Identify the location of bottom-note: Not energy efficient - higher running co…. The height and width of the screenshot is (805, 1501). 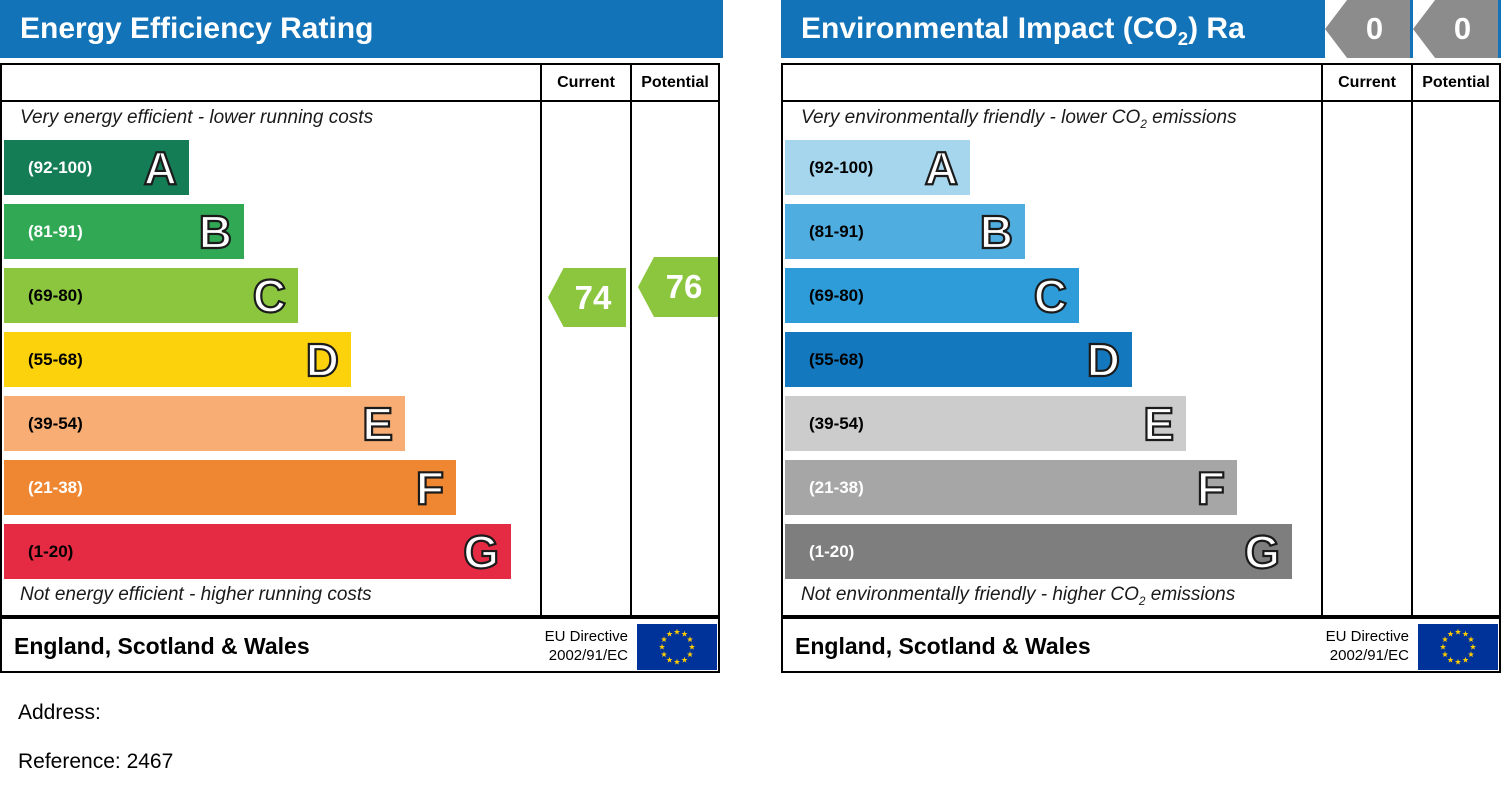
(196, 594).